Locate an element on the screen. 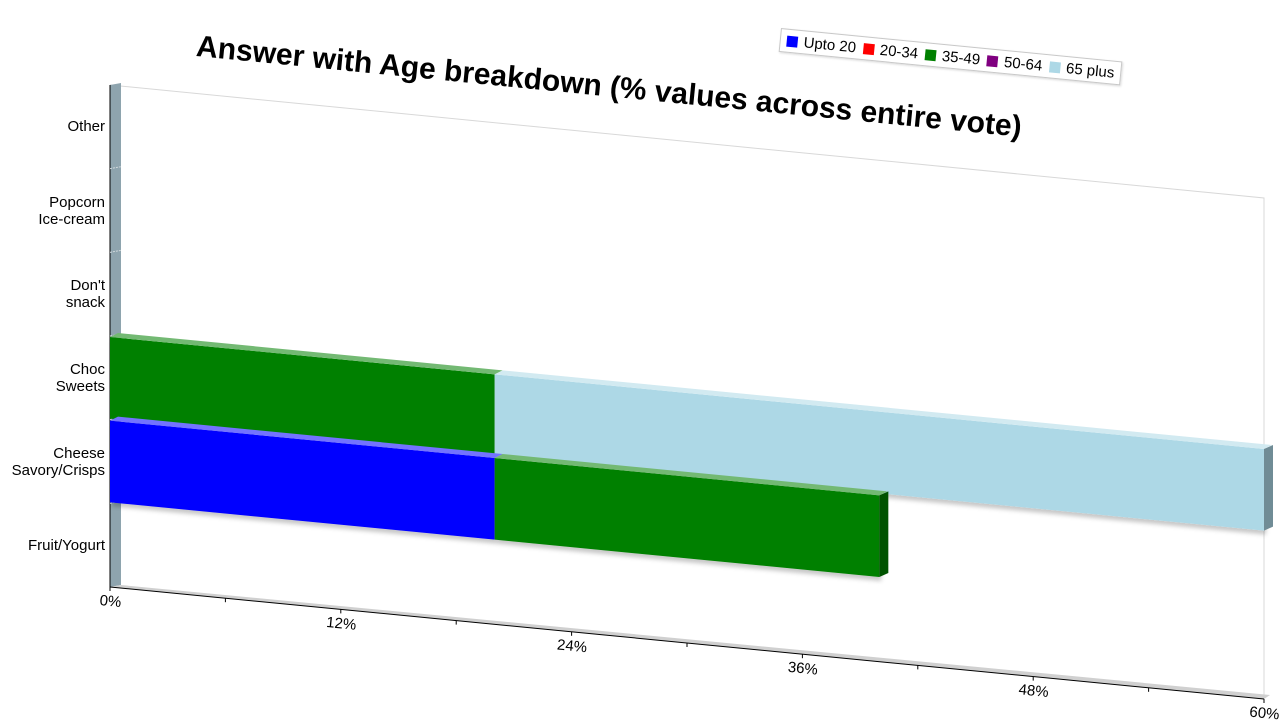 Image resolution: width=1280 pixels, height=720 pixels. category-label-line: Choc is located at coordinates (87, 369).